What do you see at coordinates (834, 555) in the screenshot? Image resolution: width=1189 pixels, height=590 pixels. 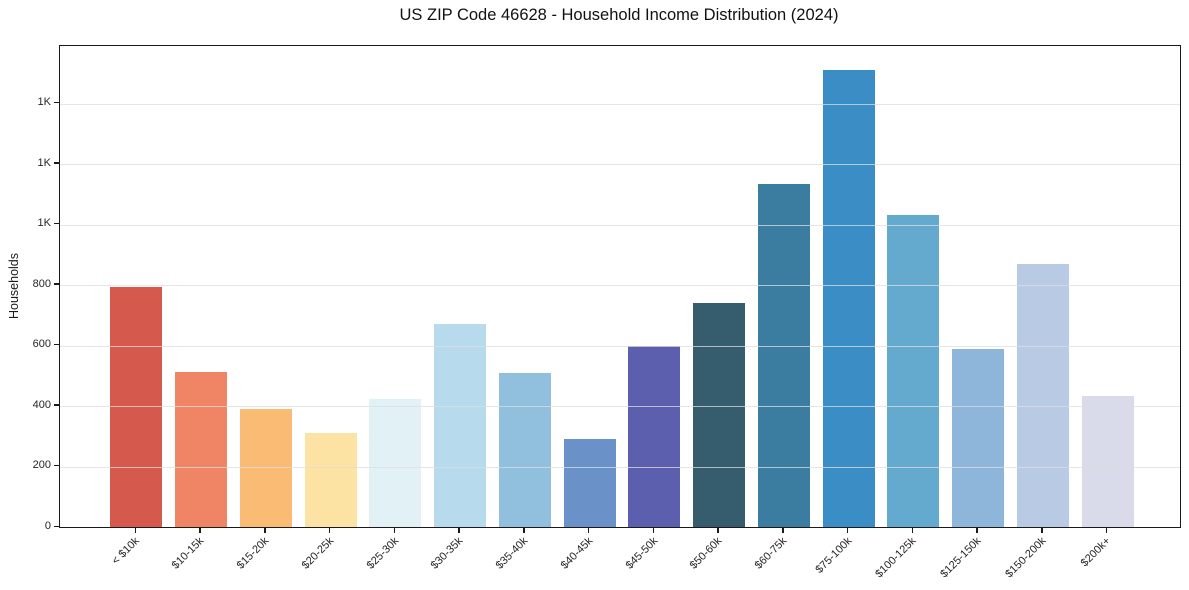 I see `x-tick-label: $75-100k` at bounding box center [834, 555].